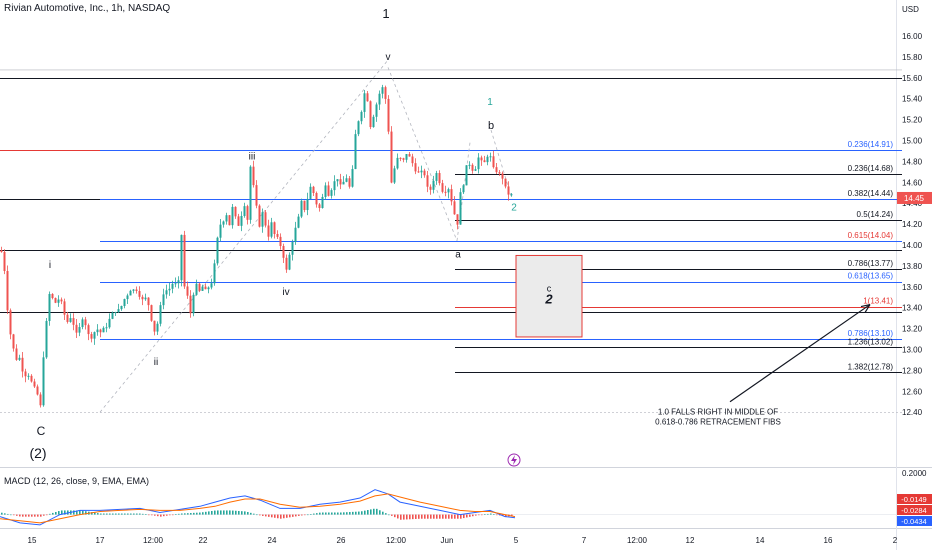 The height and width of the screenshot is (550, 932). What do you see at coordinates (447, 540) in the screenshot?
I see `x-tick-label: Jun` at bounding box center [447, 540].